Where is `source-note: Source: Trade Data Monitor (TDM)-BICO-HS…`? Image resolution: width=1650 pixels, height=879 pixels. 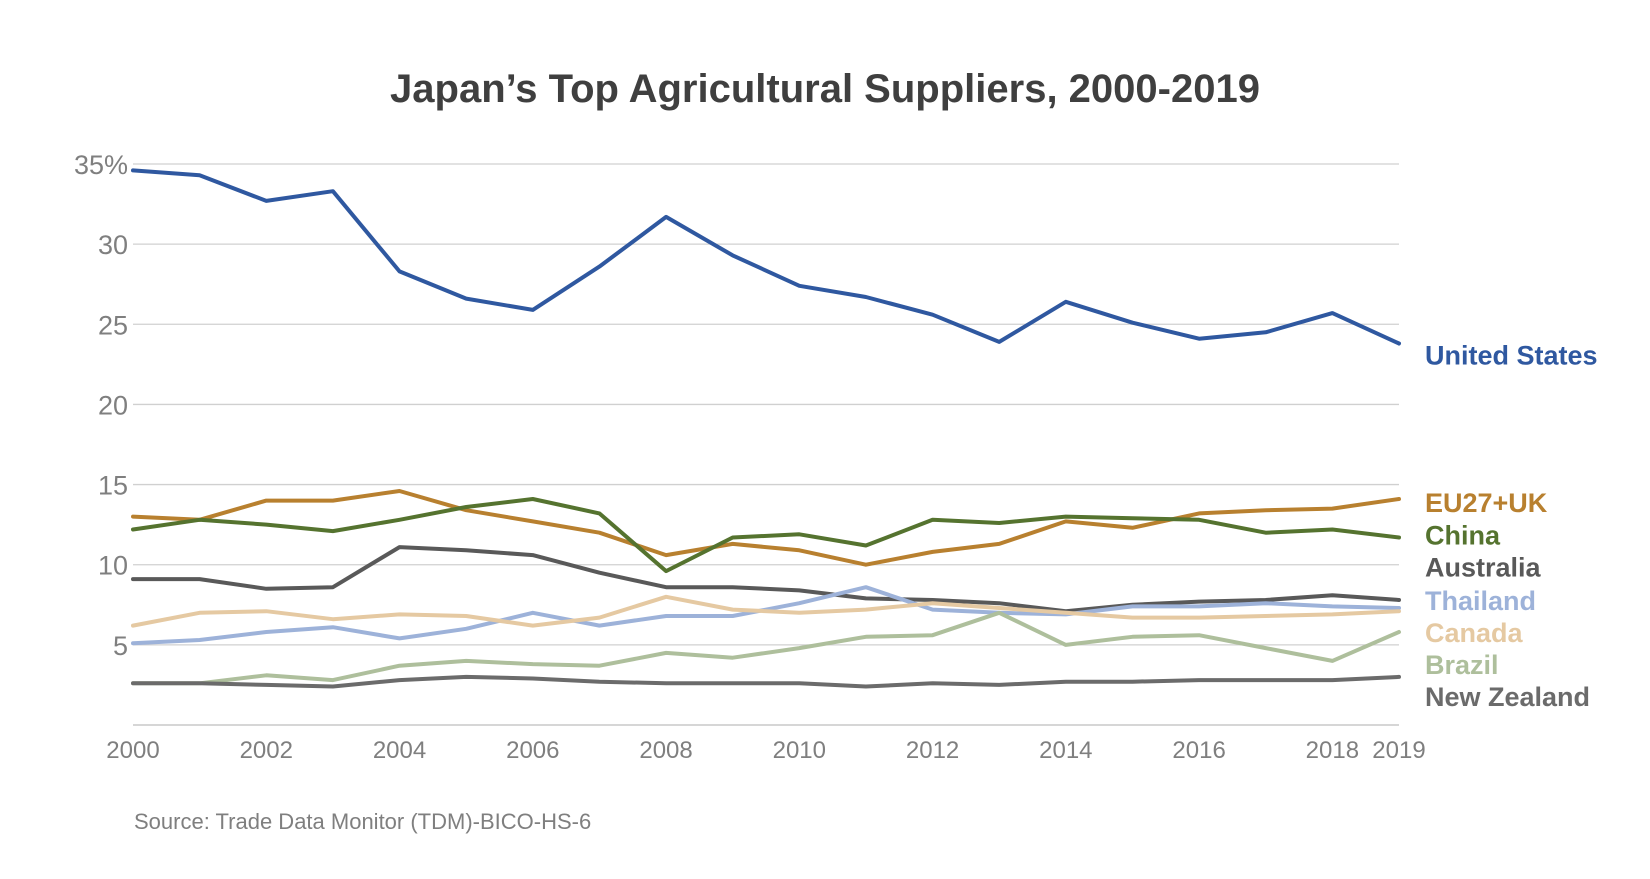
source-note: Source: Trade Data Monitor (TDM)-BICO-HS… is located at coordinates (362, 821).